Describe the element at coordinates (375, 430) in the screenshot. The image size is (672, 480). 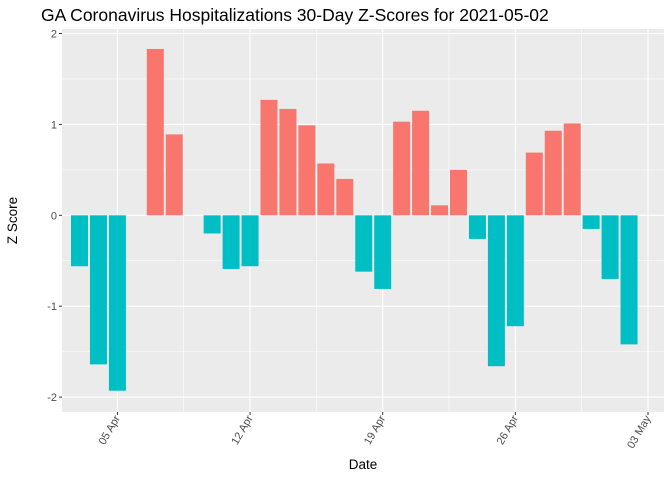
I see `x-tick-label: 19 Apr` at that location.